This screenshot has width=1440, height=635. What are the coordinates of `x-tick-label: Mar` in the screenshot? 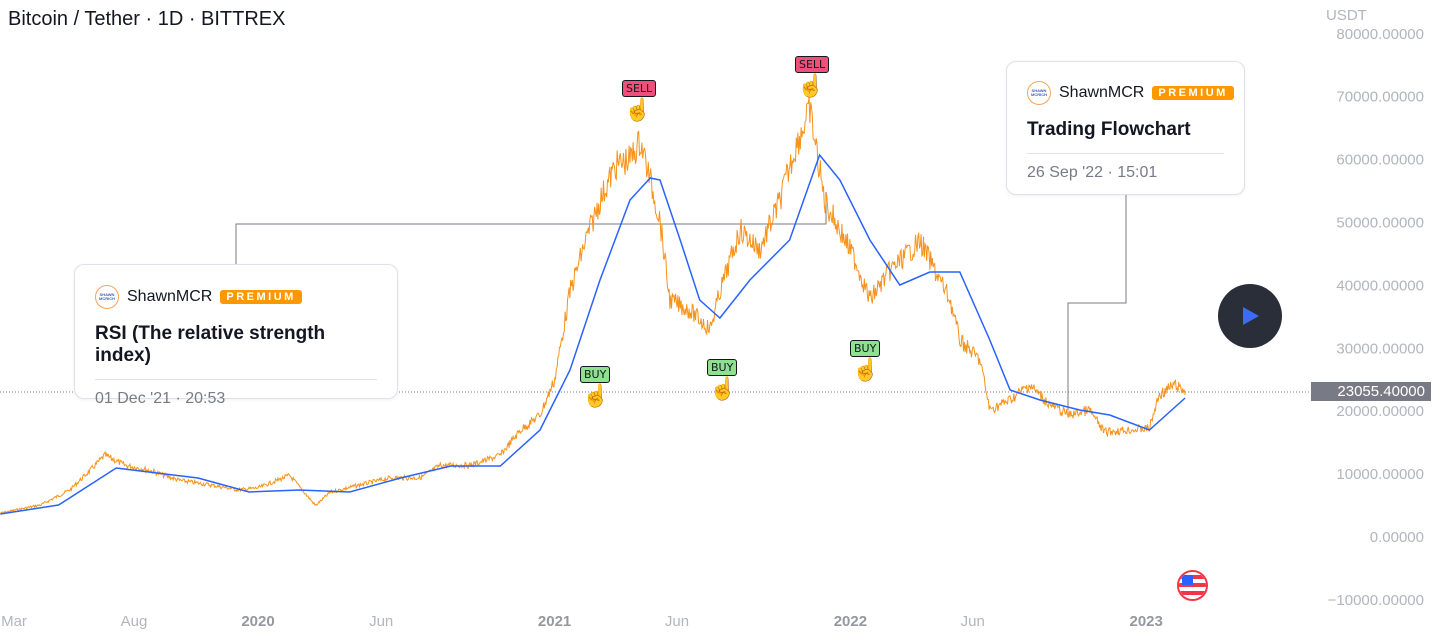 It's located at (14, 621).